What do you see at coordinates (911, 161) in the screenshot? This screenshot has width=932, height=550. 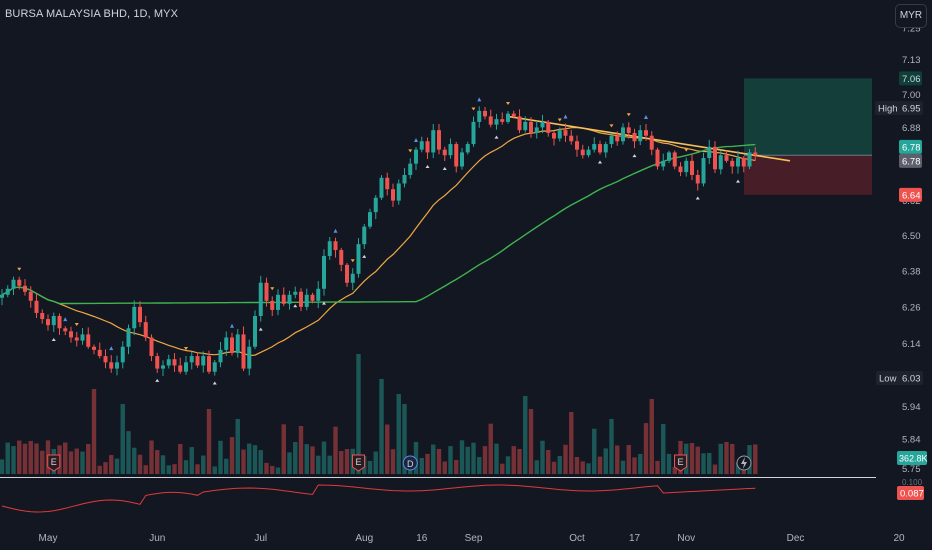 I see `close-label-text: 6.78` at bounding box center [911, 161].